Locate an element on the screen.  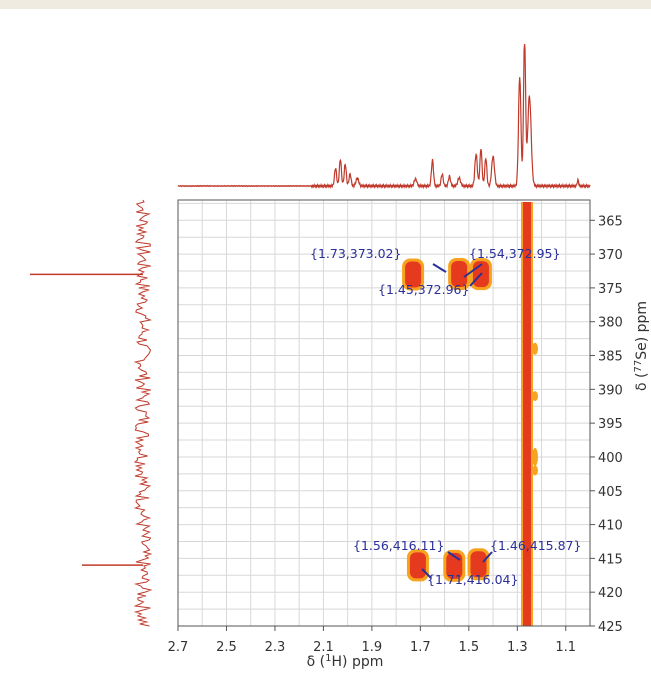
y-tick-label: 400 is located at coordinates (610, 458).